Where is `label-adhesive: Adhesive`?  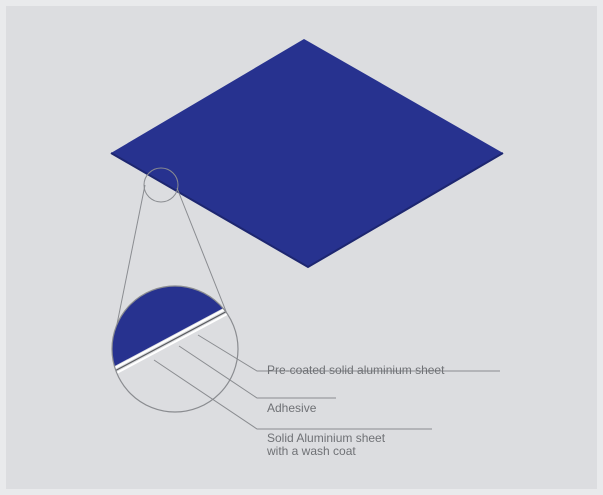 label-adhesive: Adhesive is located at coordinates (292, 408).